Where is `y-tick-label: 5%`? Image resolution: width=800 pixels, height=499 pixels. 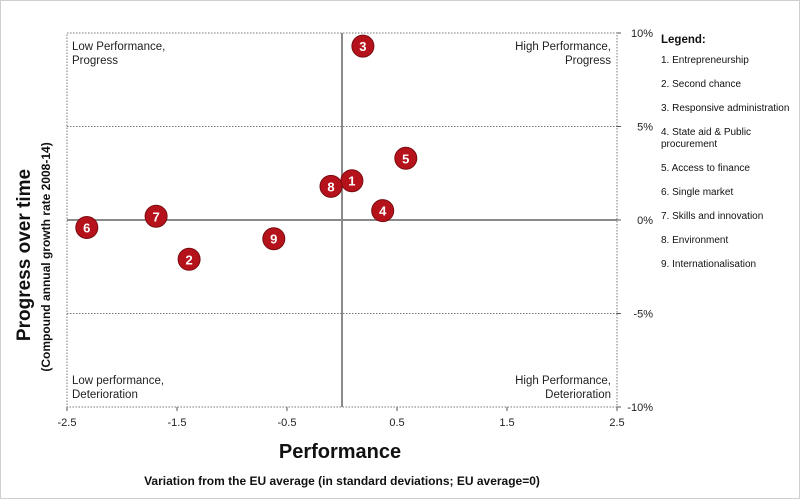 y-tick-label: 5% is located at coordinates (645, 128).